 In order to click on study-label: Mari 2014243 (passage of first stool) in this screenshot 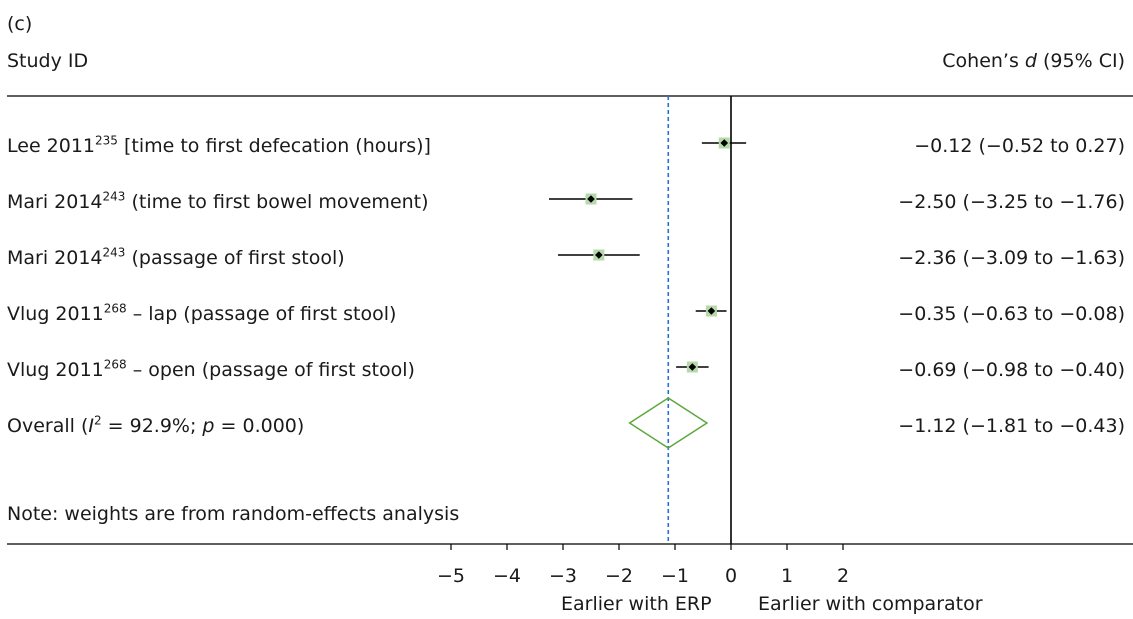, I will do `click(176, 257)`.